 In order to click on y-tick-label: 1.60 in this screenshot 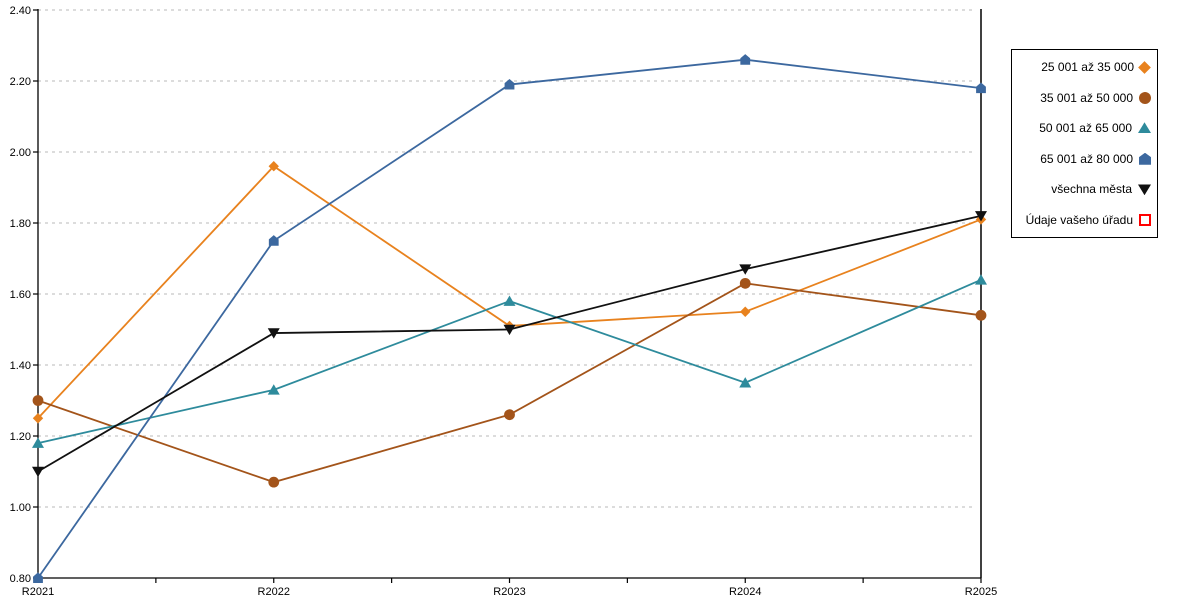, I will do `click(20, 295)`.